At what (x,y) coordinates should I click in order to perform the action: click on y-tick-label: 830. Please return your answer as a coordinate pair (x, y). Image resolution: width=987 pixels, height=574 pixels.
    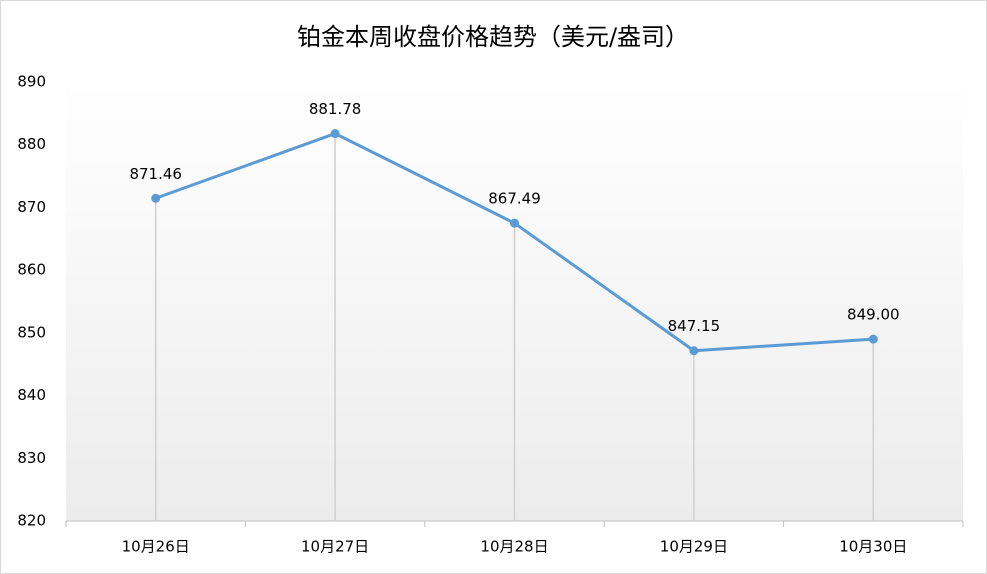
    Looking at the image, I should click on (31, 458).